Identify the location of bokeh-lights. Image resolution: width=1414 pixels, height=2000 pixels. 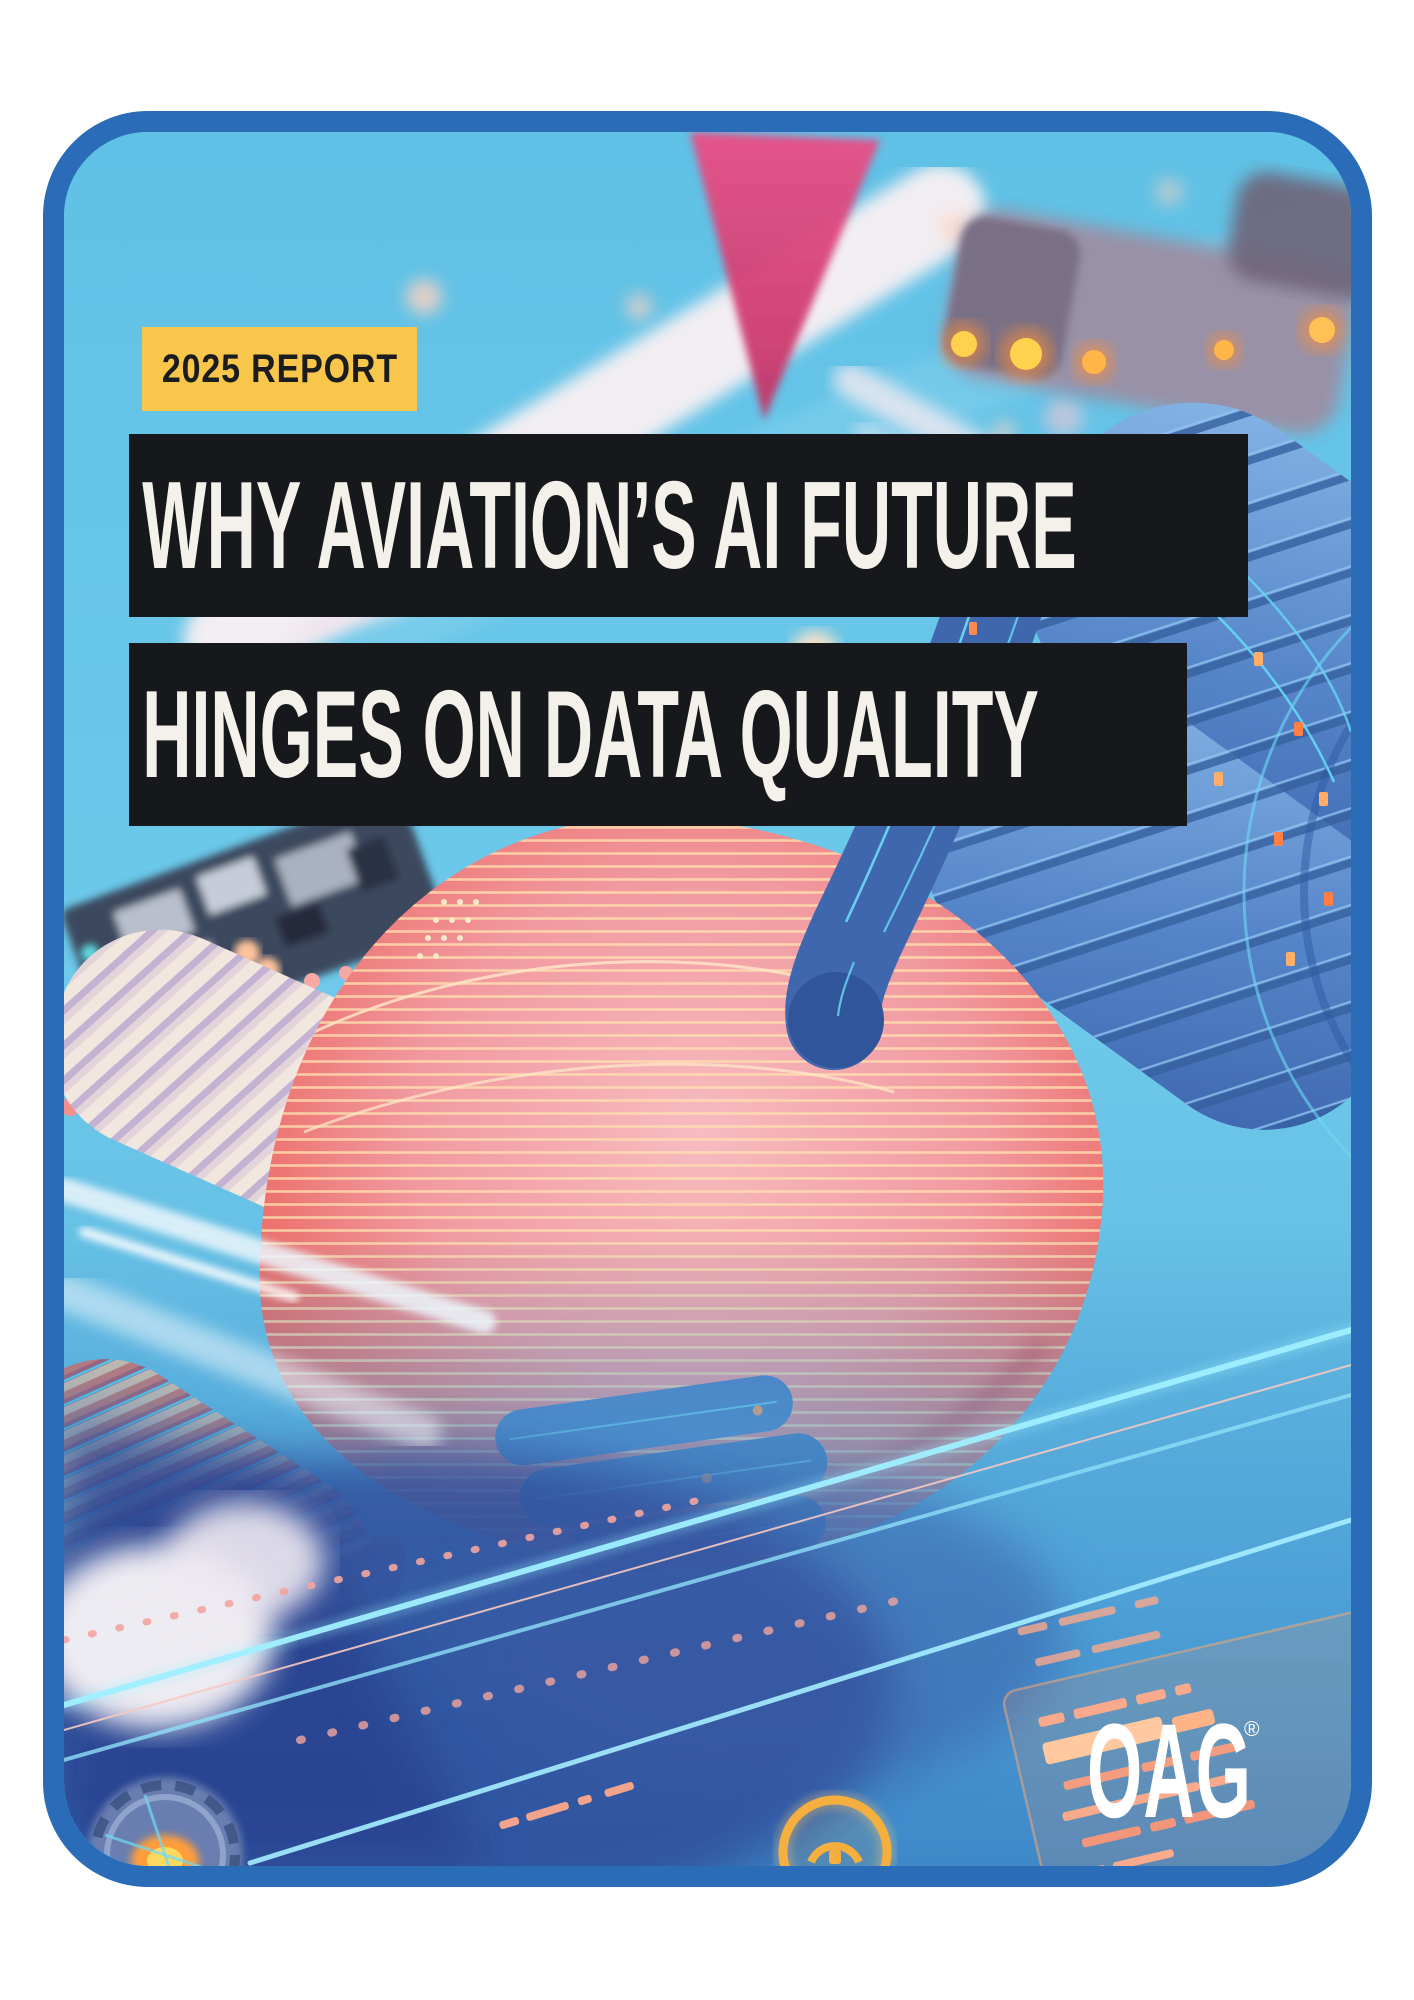
(794, 311).